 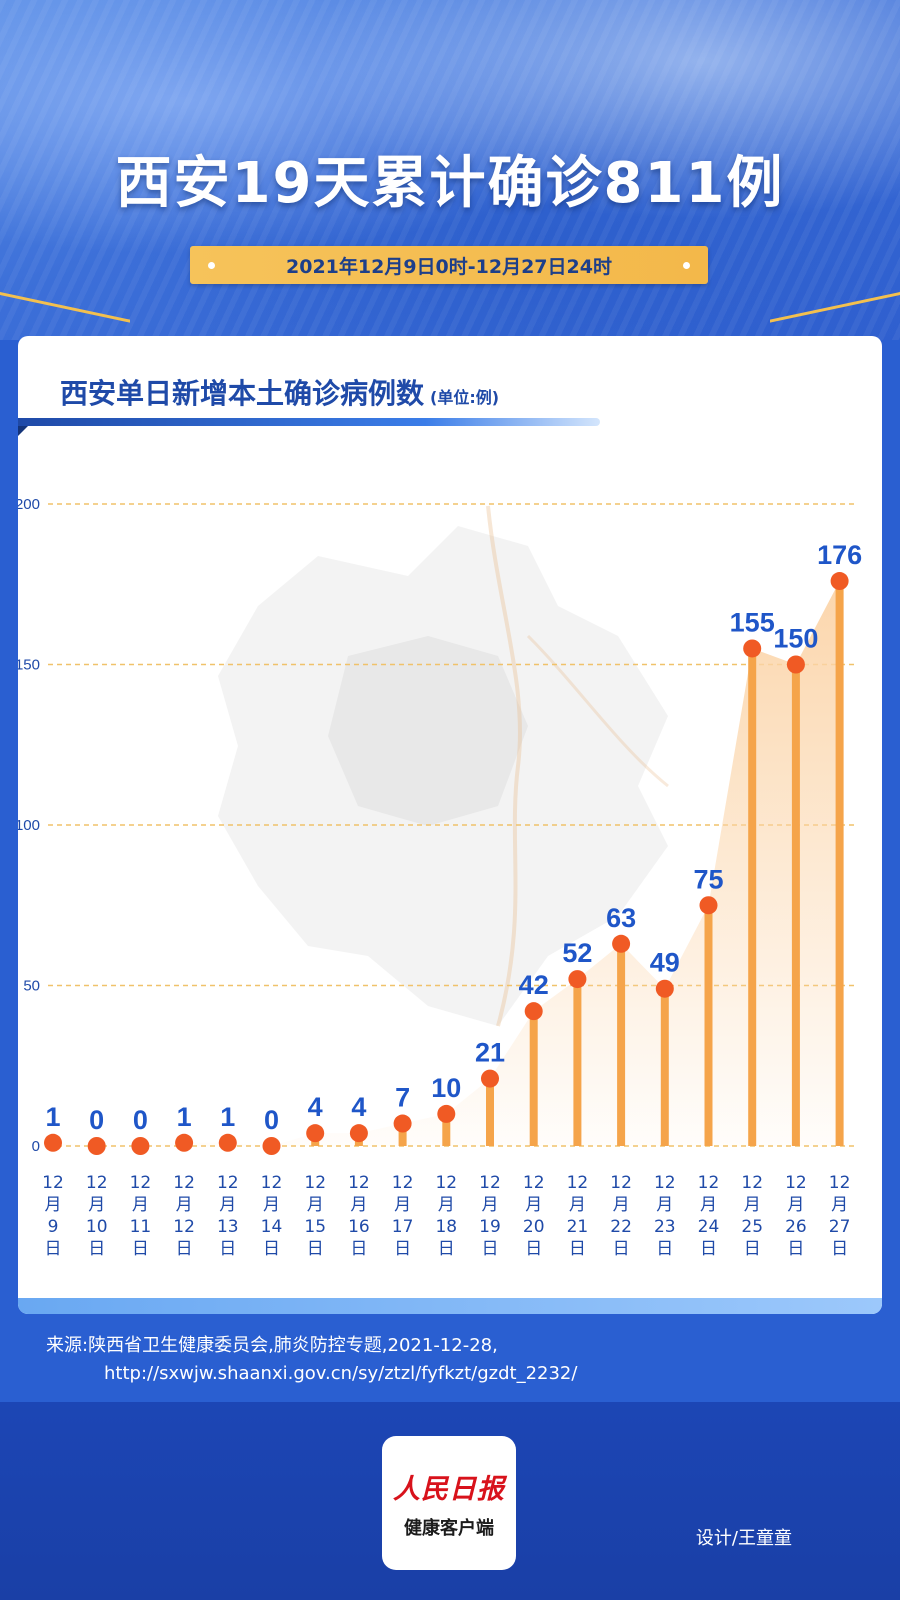 What do you see at coordinates (839, 555) in the screenshot?
I see `data-label: 176` at bounding box center [839, 555].